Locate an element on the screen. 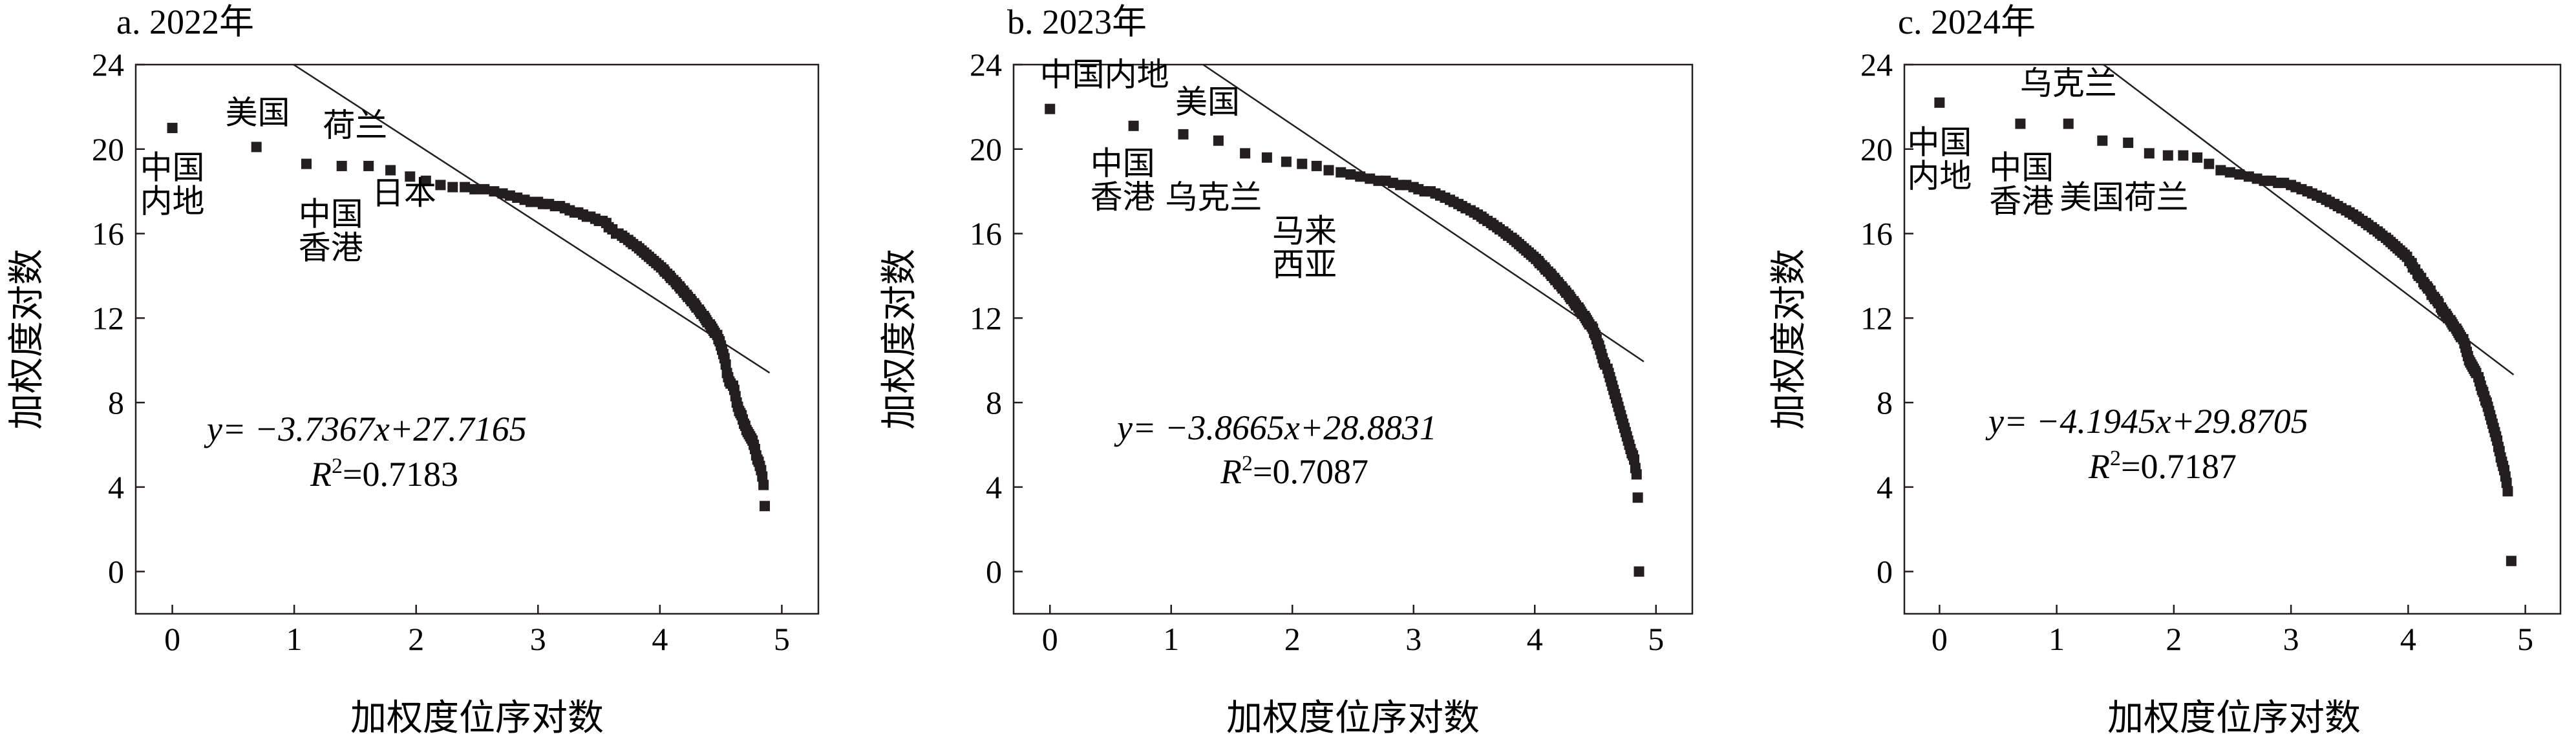  x-tick-label: 4 is located at coordinates (660, 639).